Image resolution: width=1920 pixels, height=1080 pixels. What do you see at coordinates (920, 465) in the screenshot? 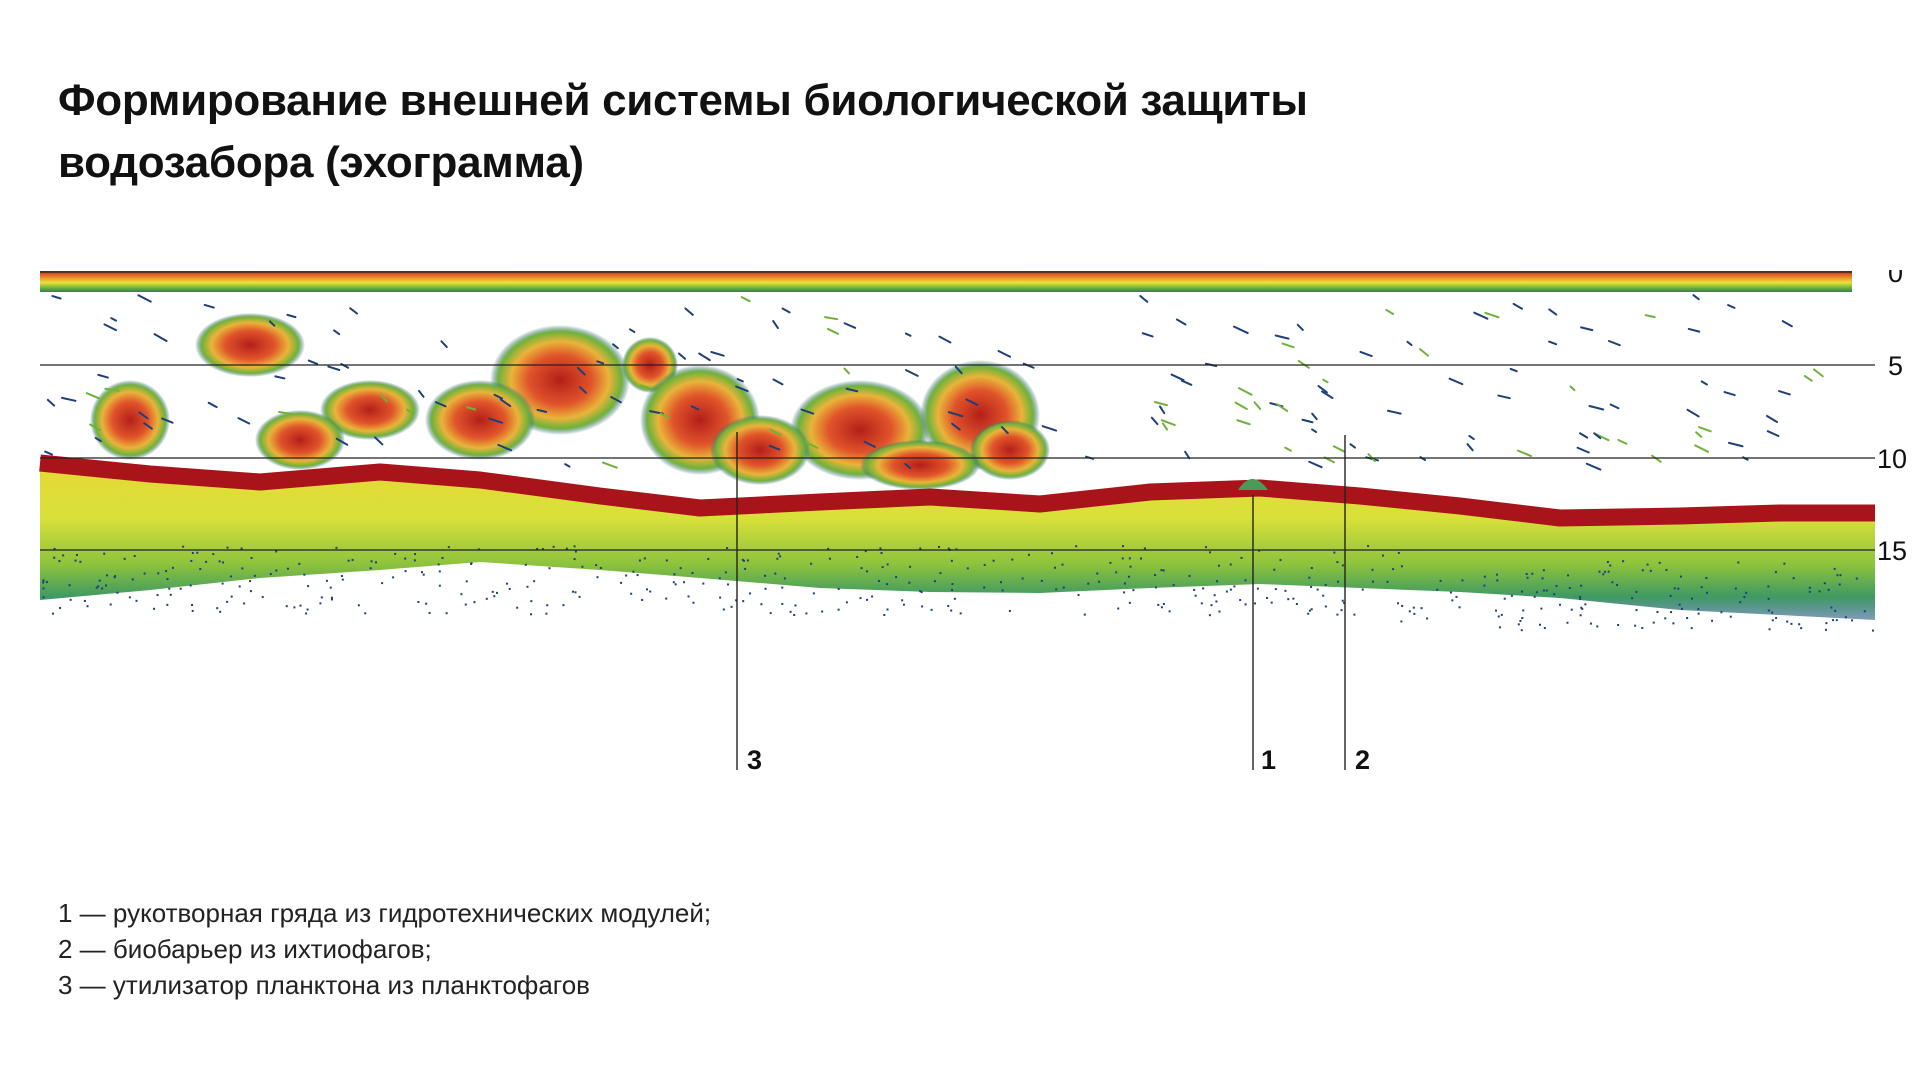
I see `fish-school` at bounding box center [920, 465].